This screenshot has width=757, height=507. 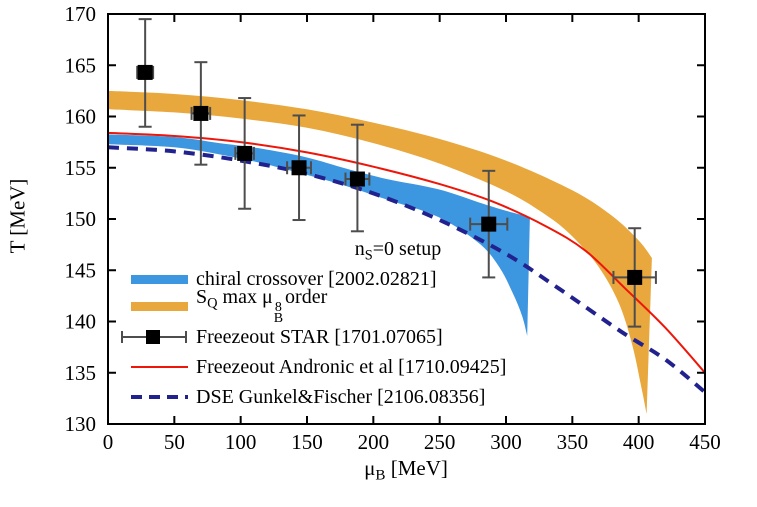 What do you see at coordinates (81, 270) in the screenshot?
I see `y-tick-label: 145` at bounding box center [81, 270].